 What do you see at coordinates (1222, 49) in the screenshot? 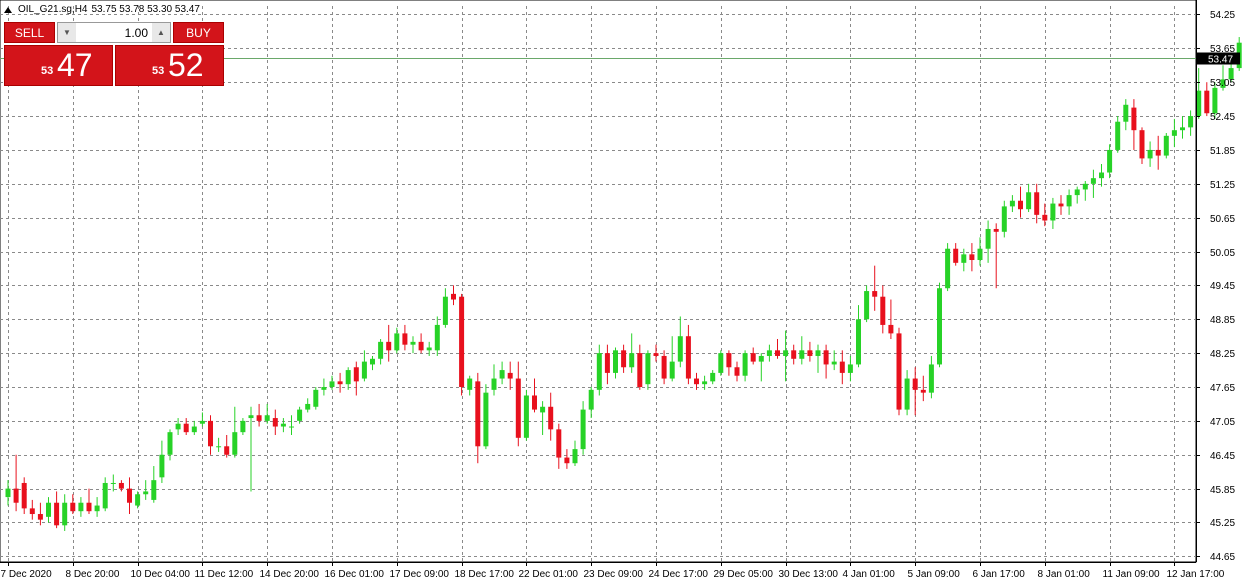
I see `y-tick-label: 53.65` at bounding box center [1222, 49].